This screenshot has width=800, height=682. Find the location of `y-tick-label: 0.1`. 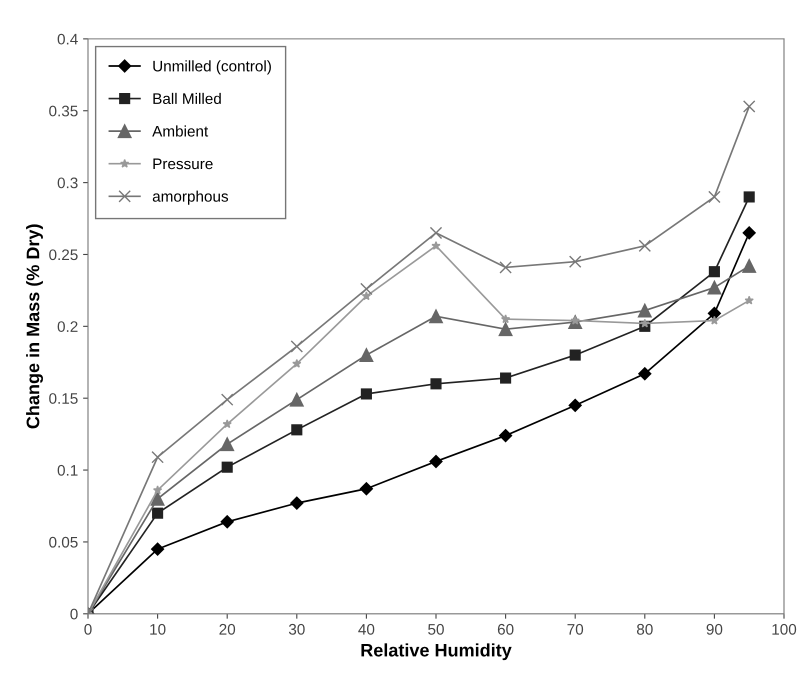

y-tick-label: 0.1 is located at coordinates (68, 470).